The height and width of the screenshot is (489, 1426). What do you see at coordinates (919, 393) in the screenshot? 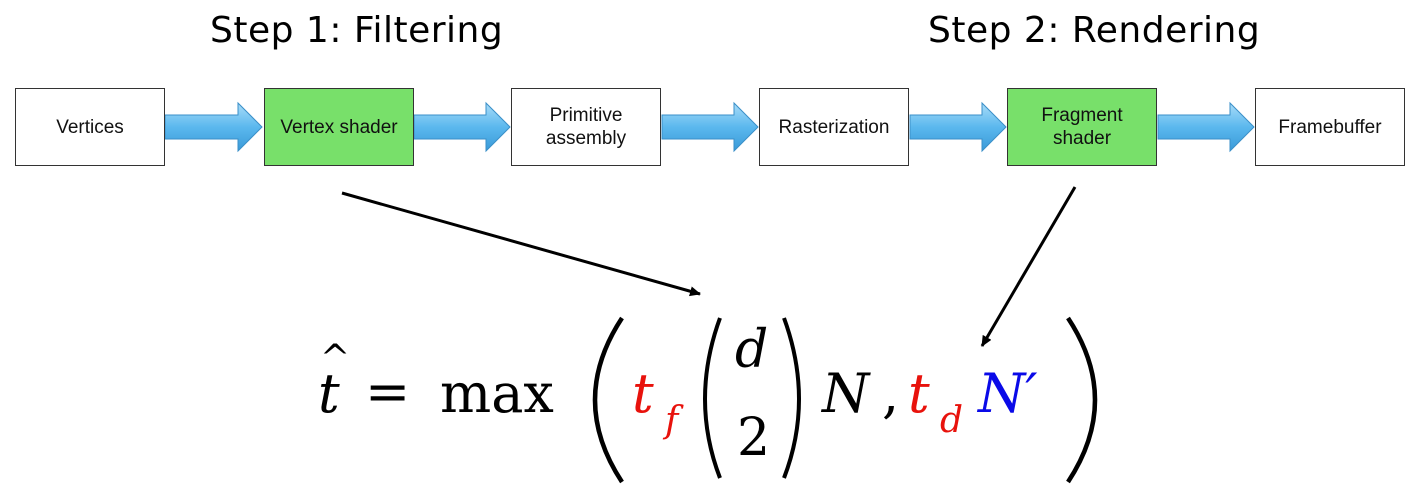
I see `formula-td-t: t` at bounding box center [919, 393].